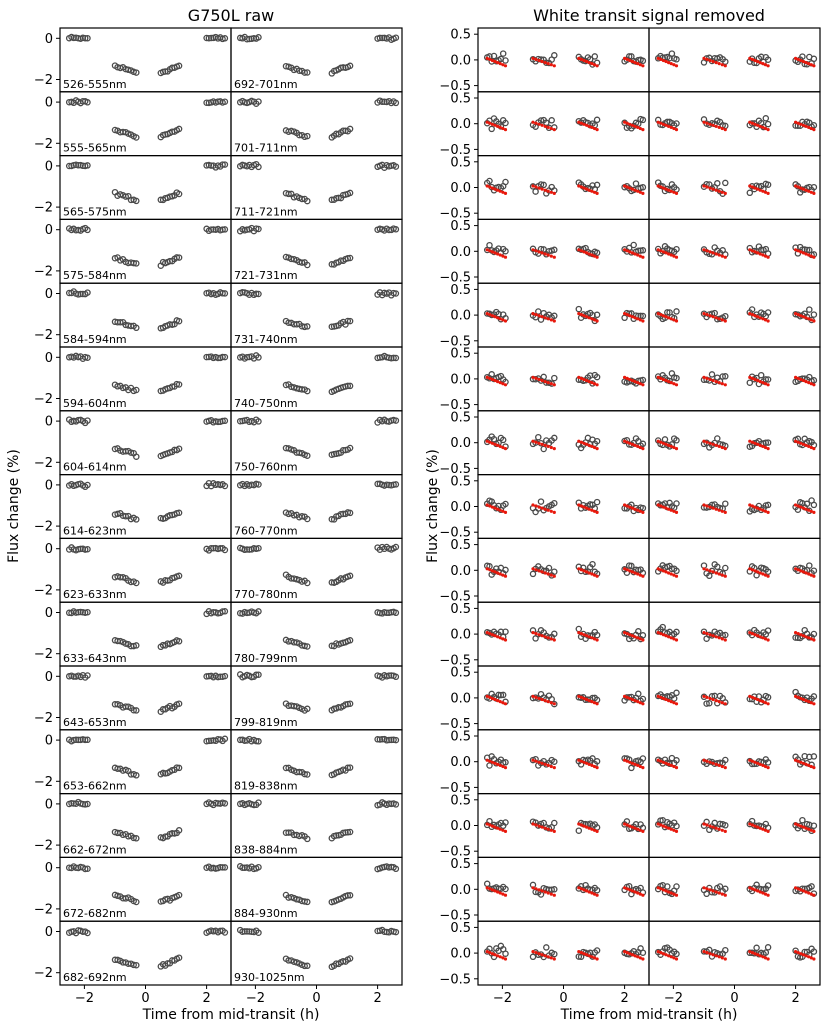  I want to click on right-xlabel: Time from mid-transit (h), so click(649, 1015).